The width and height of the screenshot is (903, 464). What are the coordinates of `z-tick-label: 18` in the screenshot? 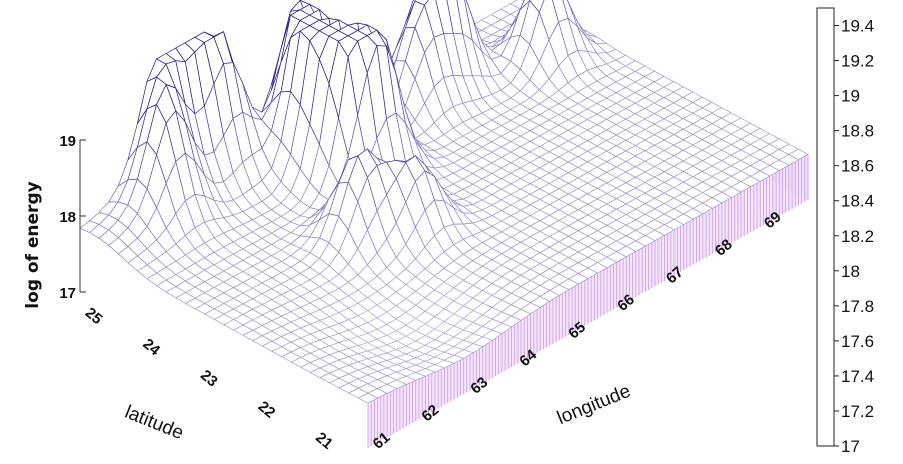 It's located at (67, 217).